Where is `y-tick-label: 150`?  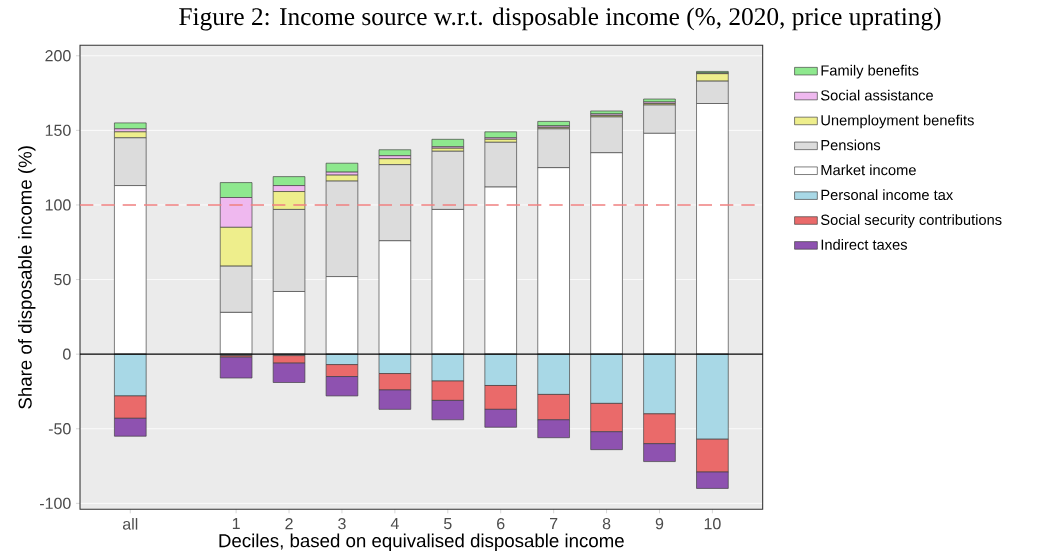
y-tick-label: 150 is located at coordinates (58, 130).